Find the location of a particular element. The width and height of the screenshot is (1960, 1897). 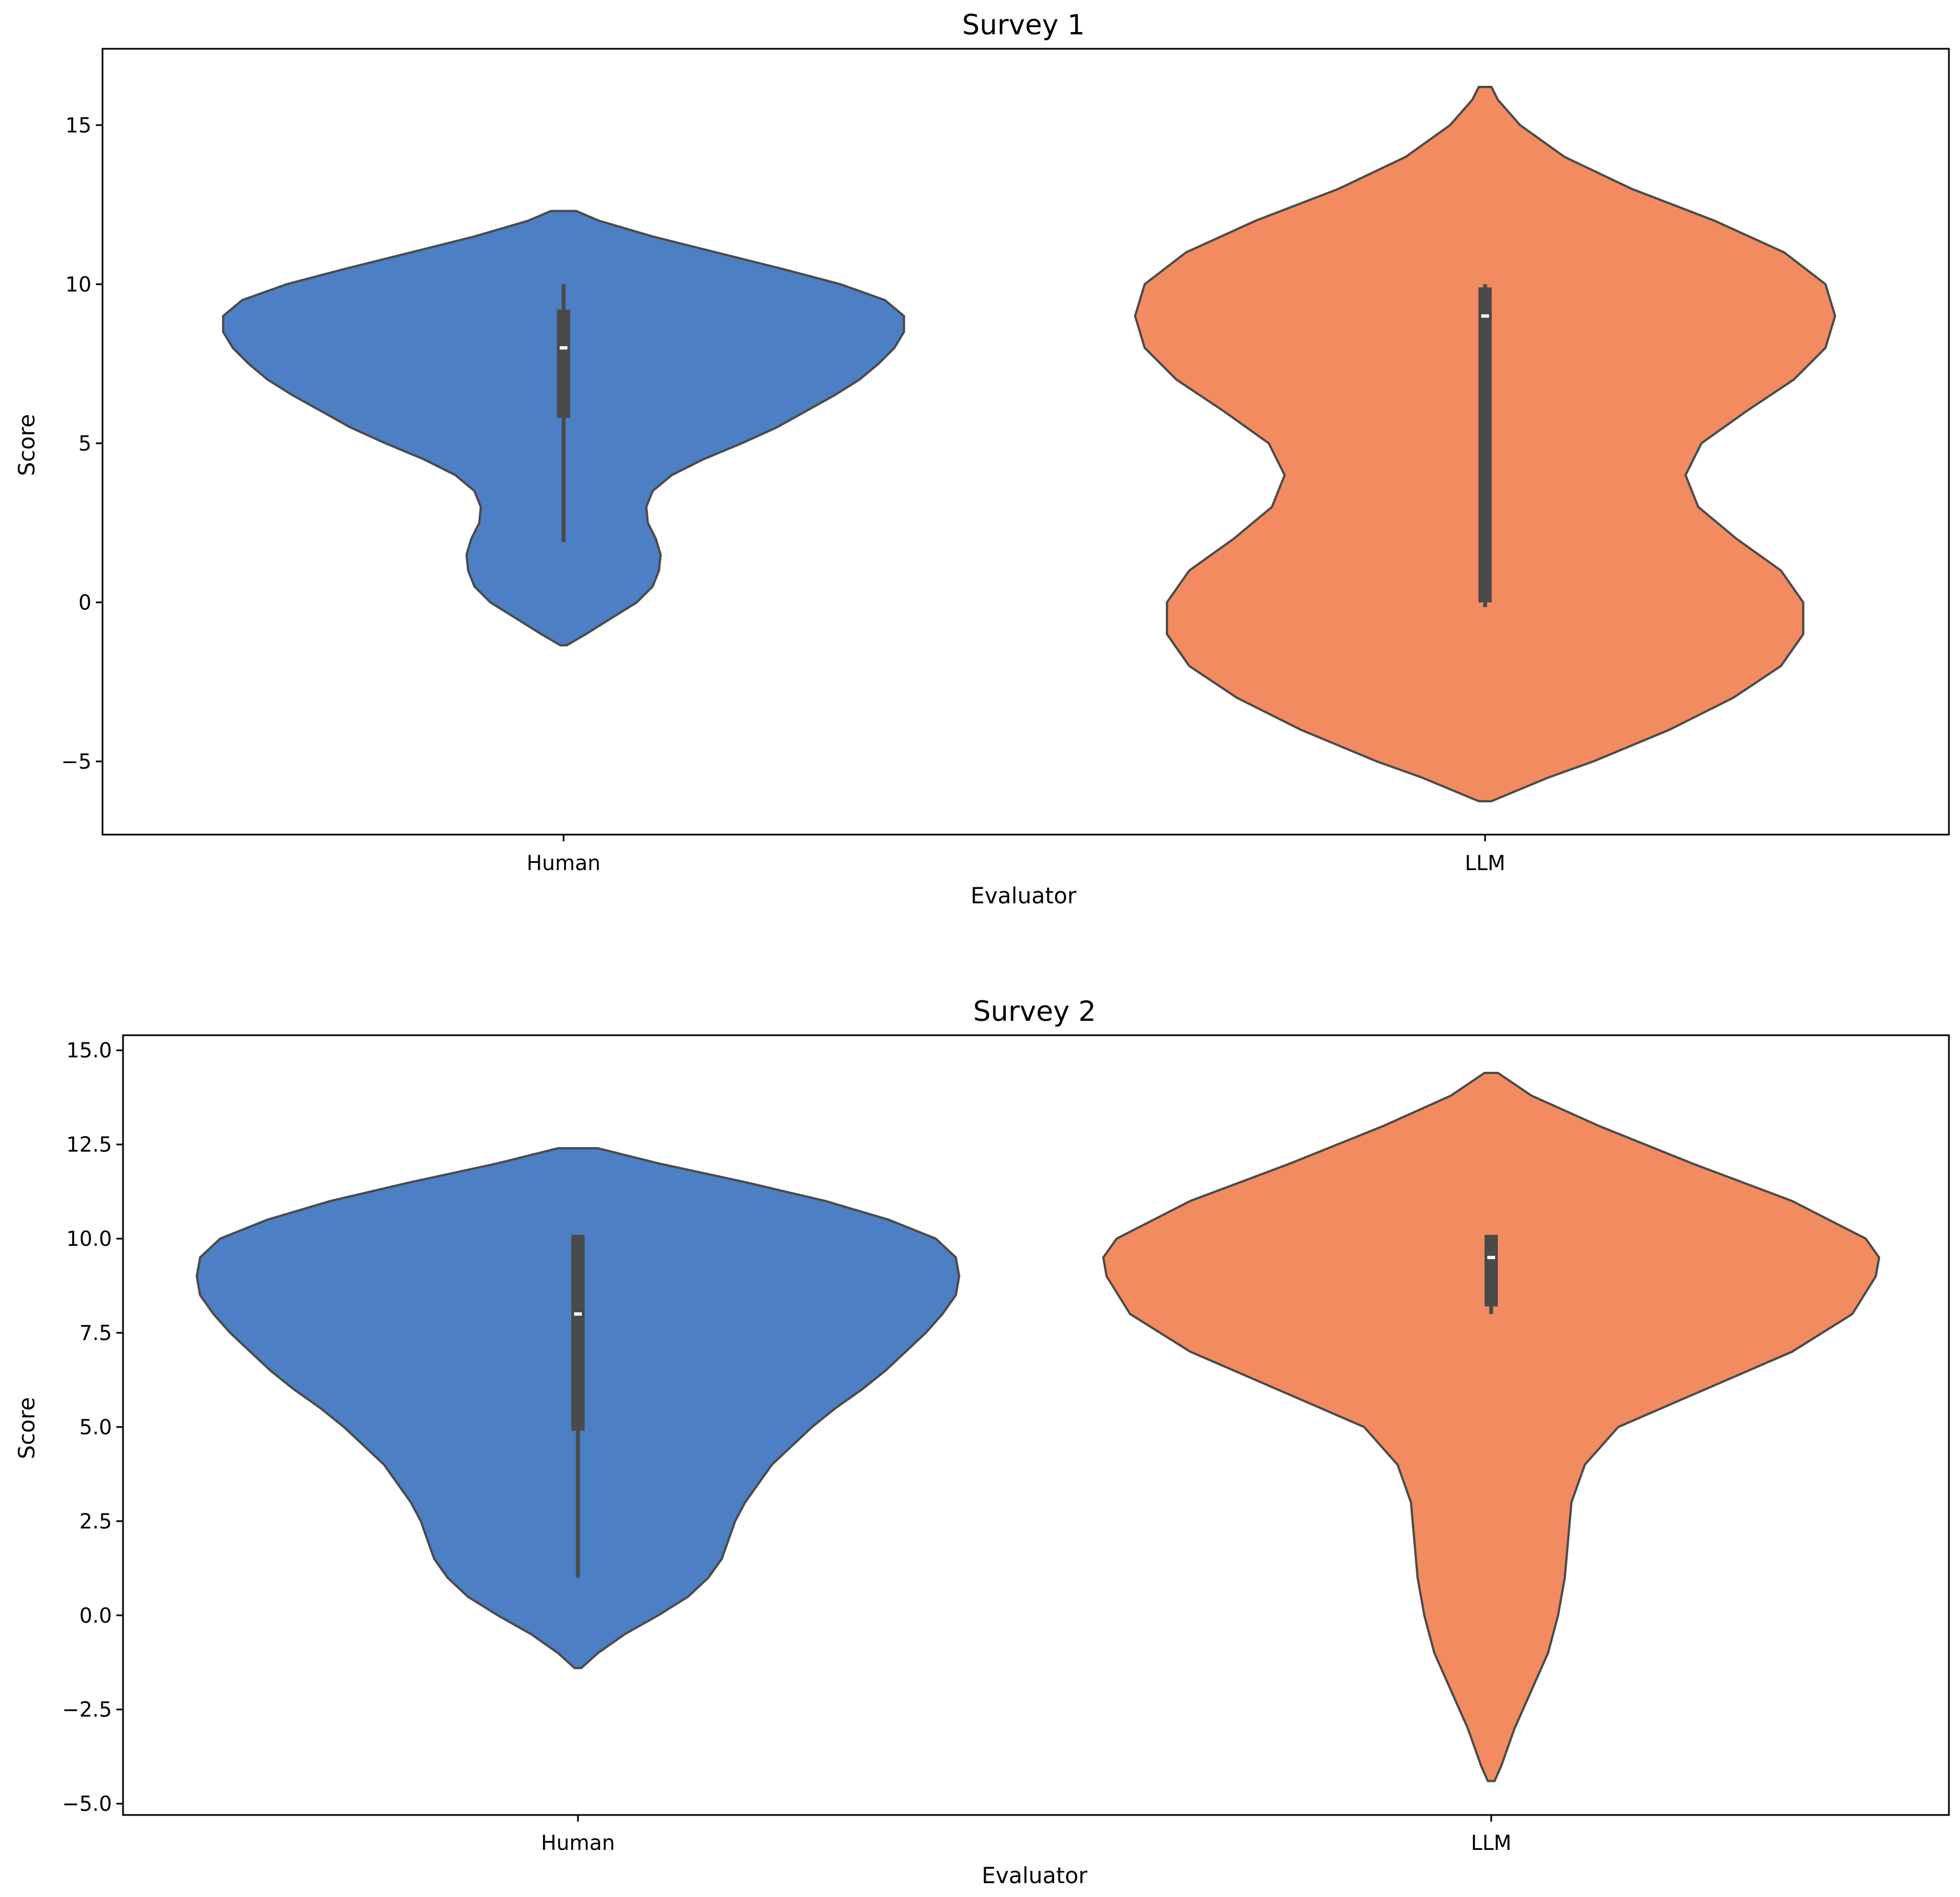

survey-2-y-tick-label: 5.0 is located at coordinates (95, 1427).